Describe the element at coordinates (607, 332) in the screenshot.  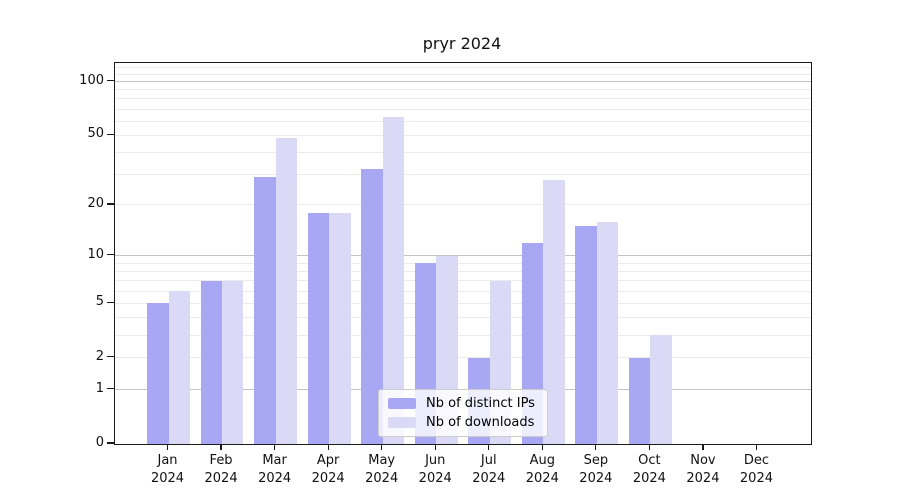
I see `bar-downloads-sep` at that location.